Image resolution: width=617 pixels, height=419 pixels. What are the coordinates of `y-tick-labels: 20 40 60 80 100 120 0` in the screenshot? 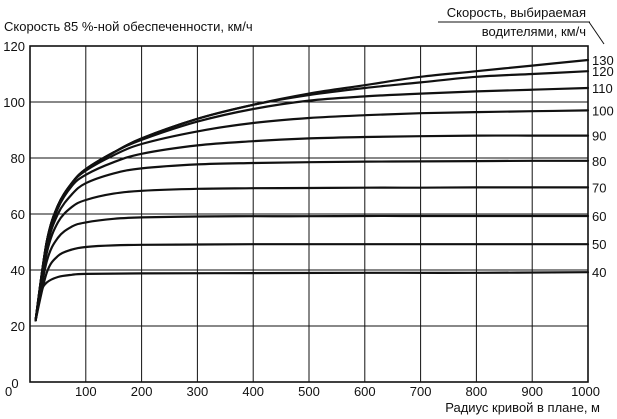 It's located at (14, 215).